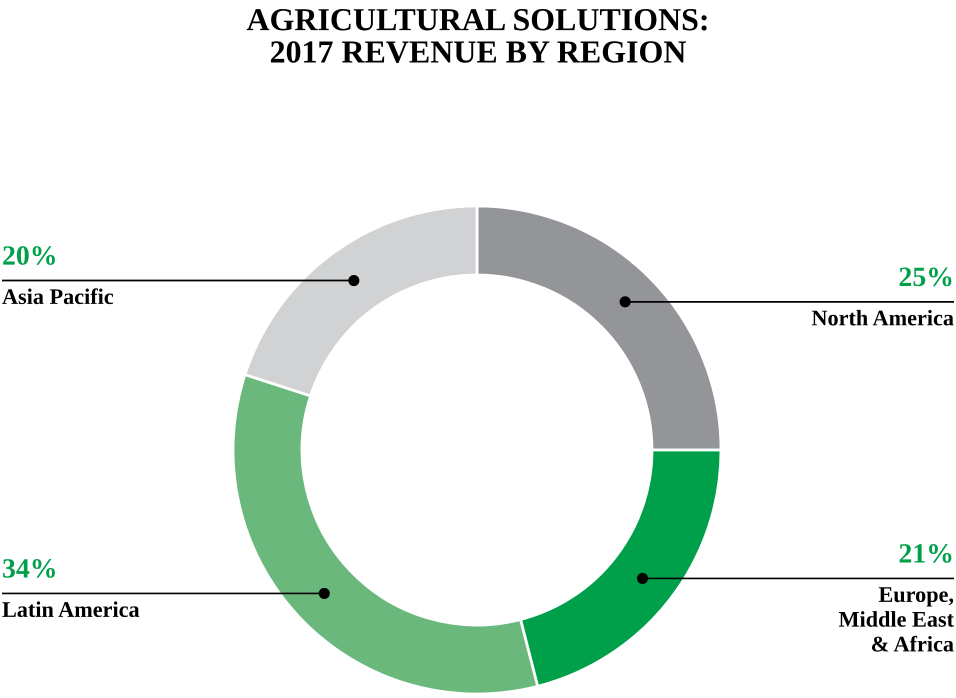  I want to click on data-label: 20%, so click(29, 255).